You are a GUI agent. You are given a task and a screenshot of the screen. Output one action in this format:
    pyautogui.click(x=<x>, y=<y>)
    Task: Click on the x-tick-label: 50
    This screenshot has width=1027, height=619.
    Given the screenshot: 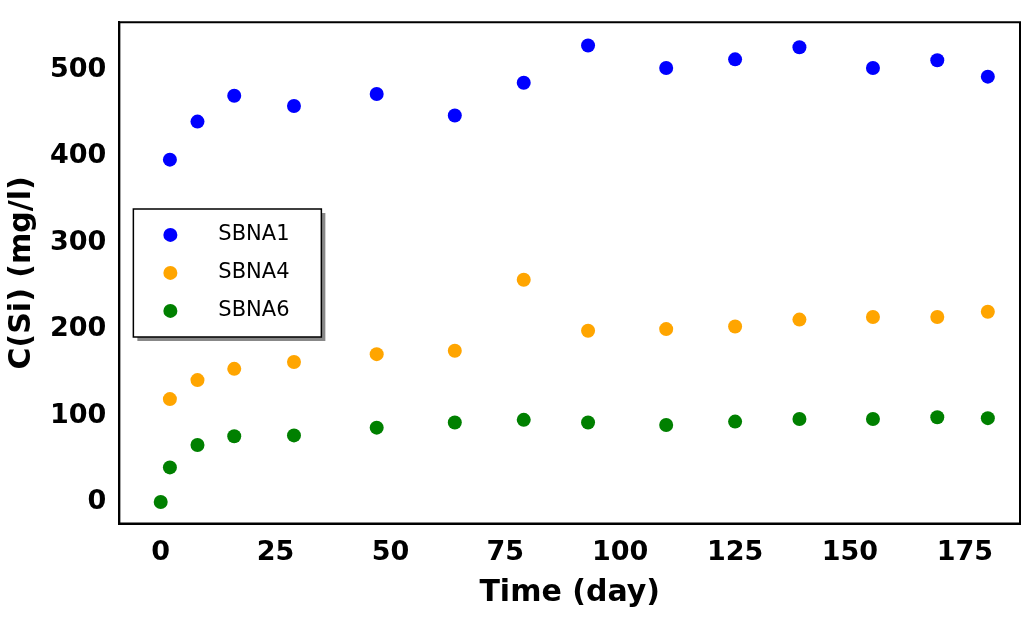 What is the action you would take?
    pyautogui.click(x=390, y=550)
    